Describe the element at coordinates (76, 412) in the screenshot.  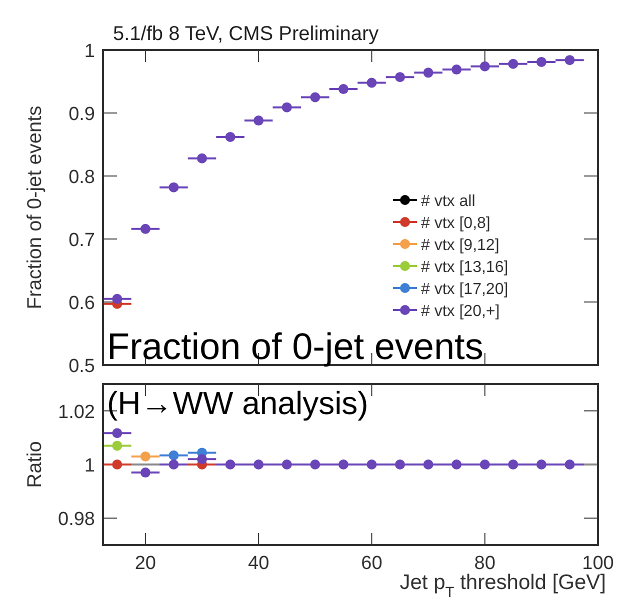
I see `y-tick-label: 1.02` at that location.